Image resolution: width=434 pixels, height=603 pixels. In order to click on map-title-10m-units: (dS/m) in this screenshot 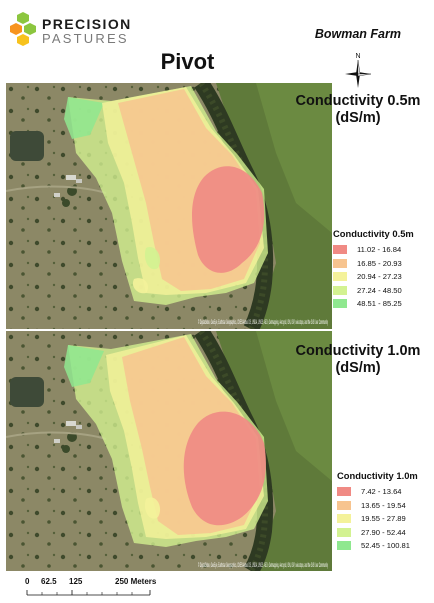, I will do `click(358, 368)`.